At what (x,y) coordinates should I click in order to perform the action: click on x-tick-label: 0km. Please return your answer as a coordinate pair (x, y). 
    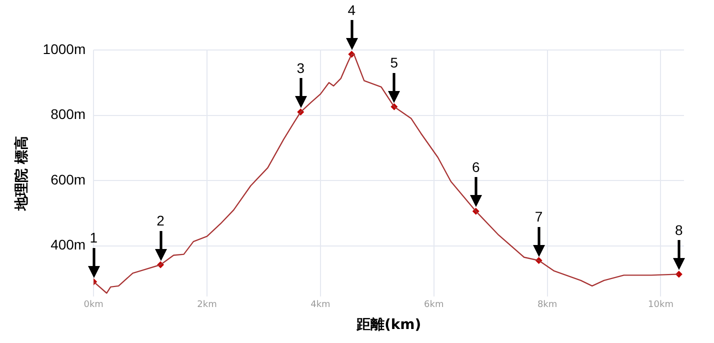
    Looking at the image, I should click on (94, 305).